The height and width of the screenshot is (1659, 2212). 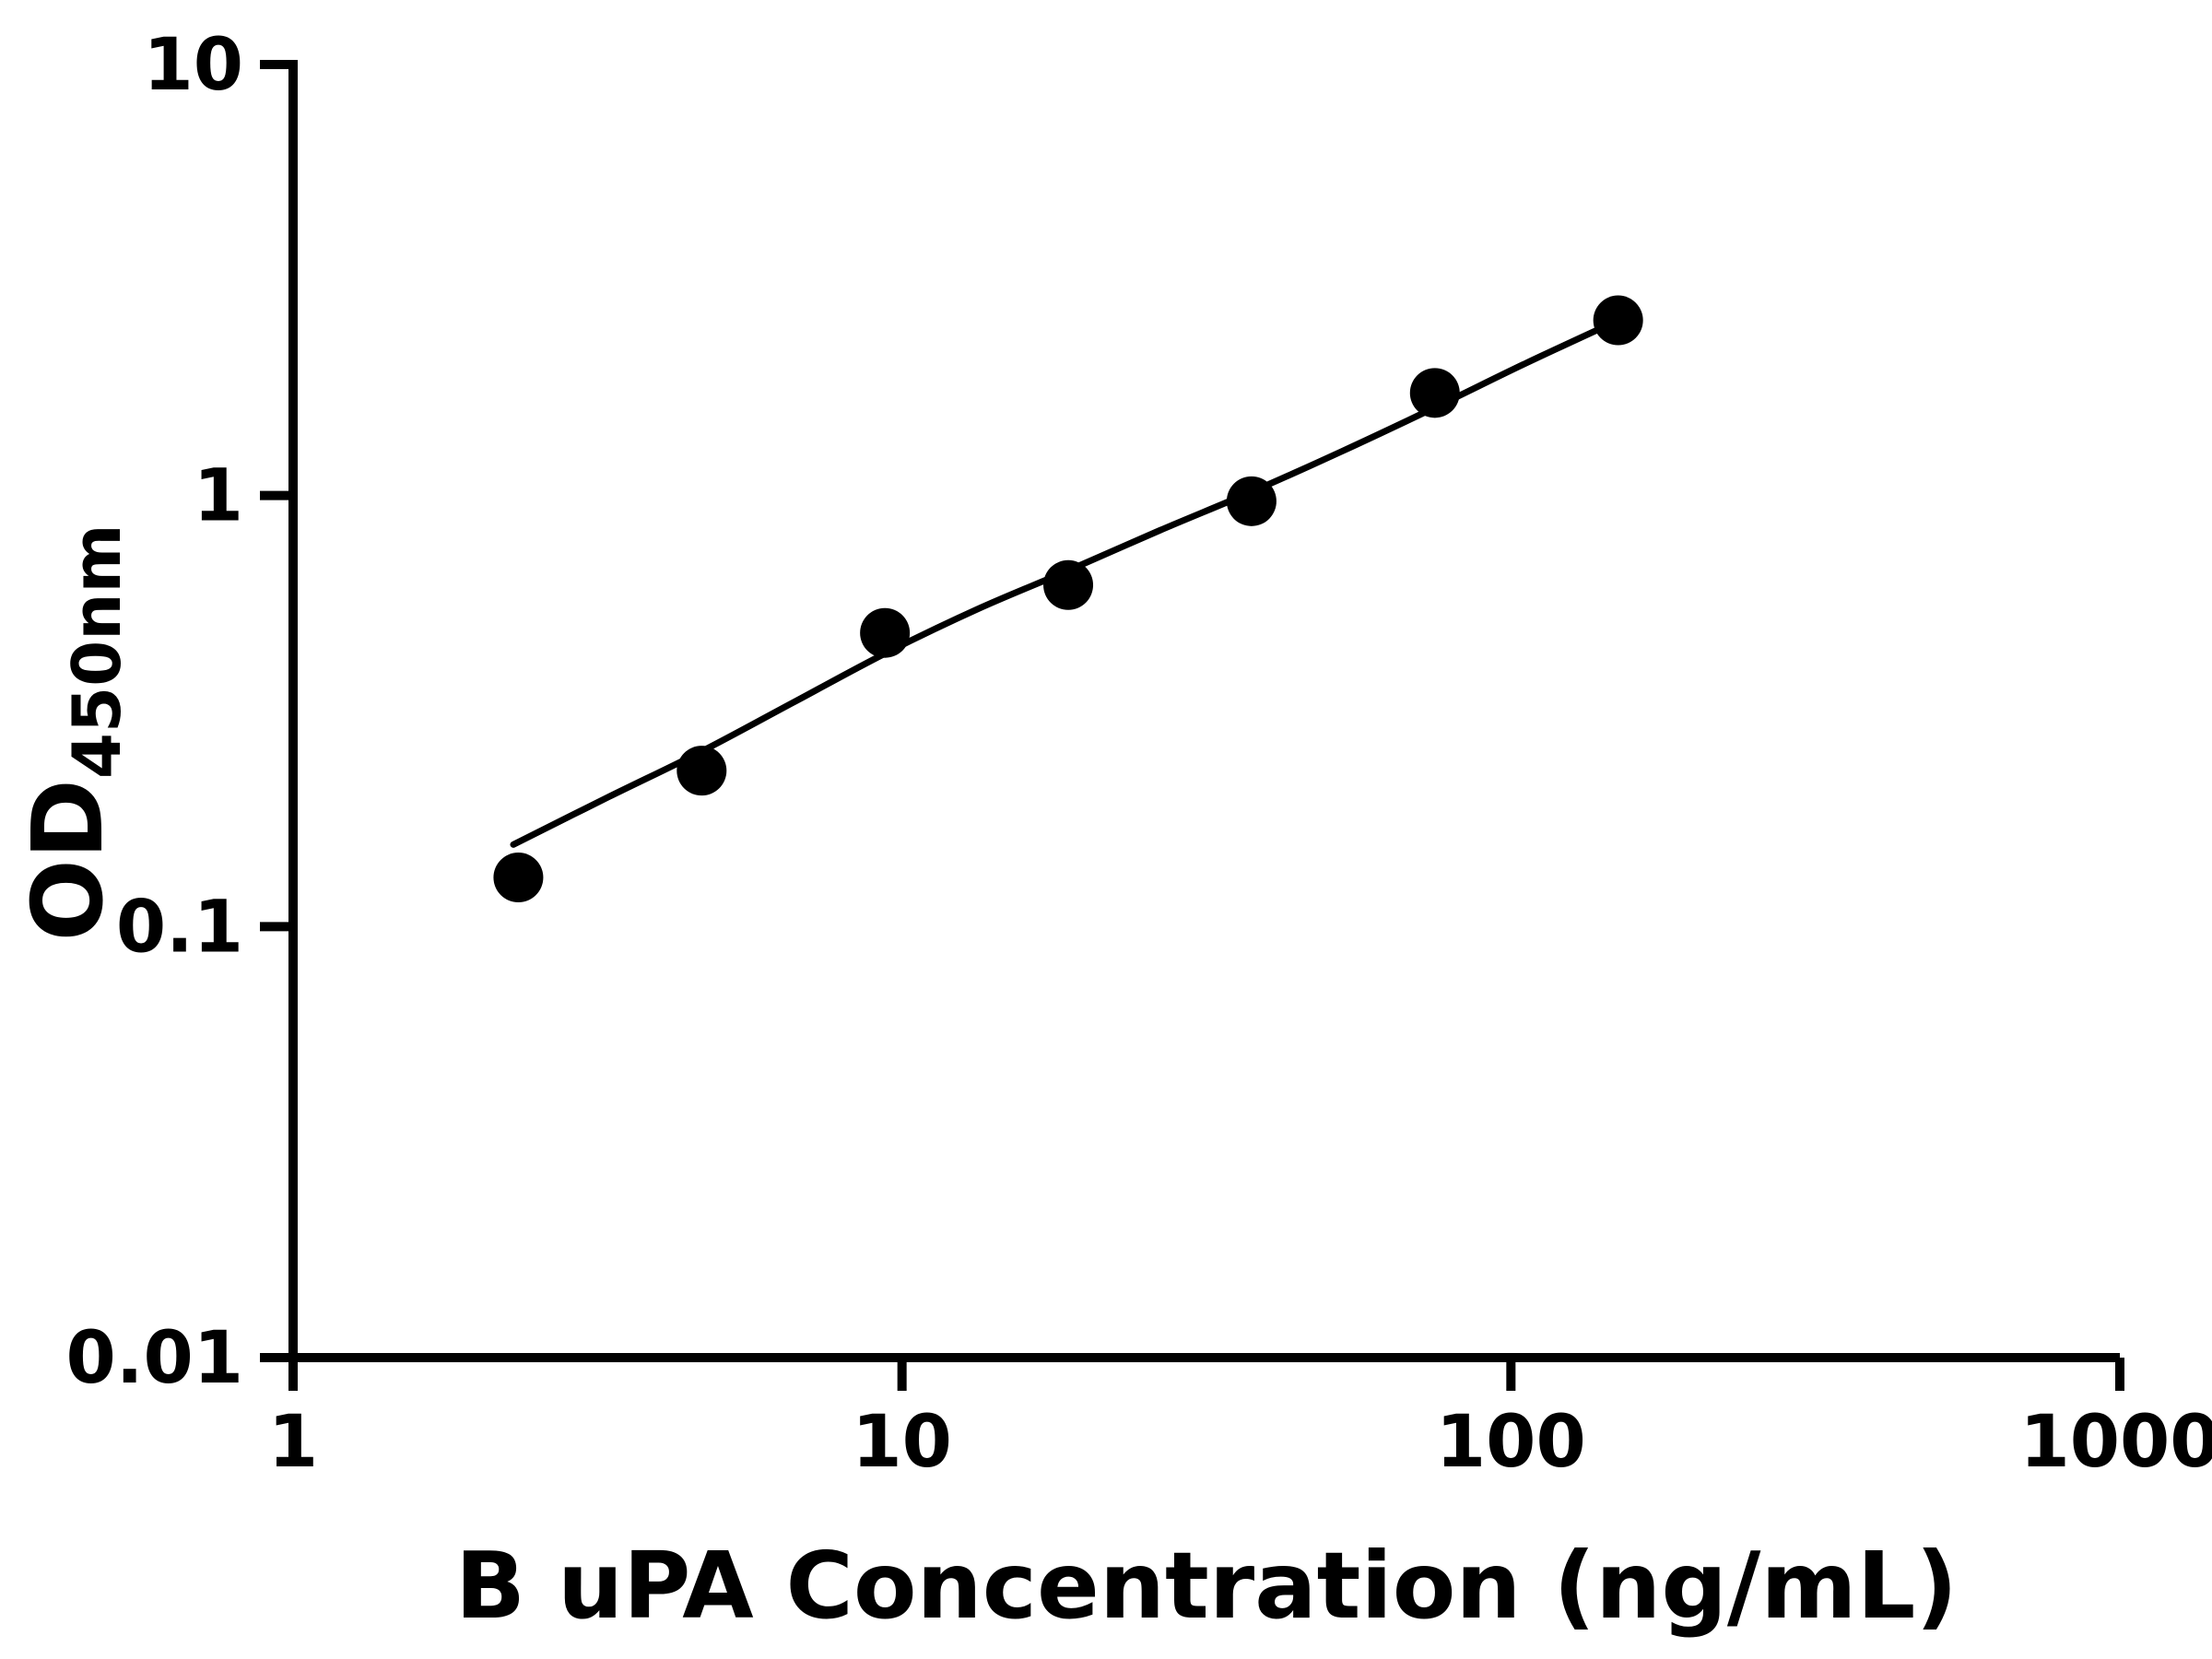 What do you see at coordinates (1206, 1586) in the screenshot?
I see `x-axis-title: B uPA Concentration (ng/mL)` at bounding box center [1206, 1586].